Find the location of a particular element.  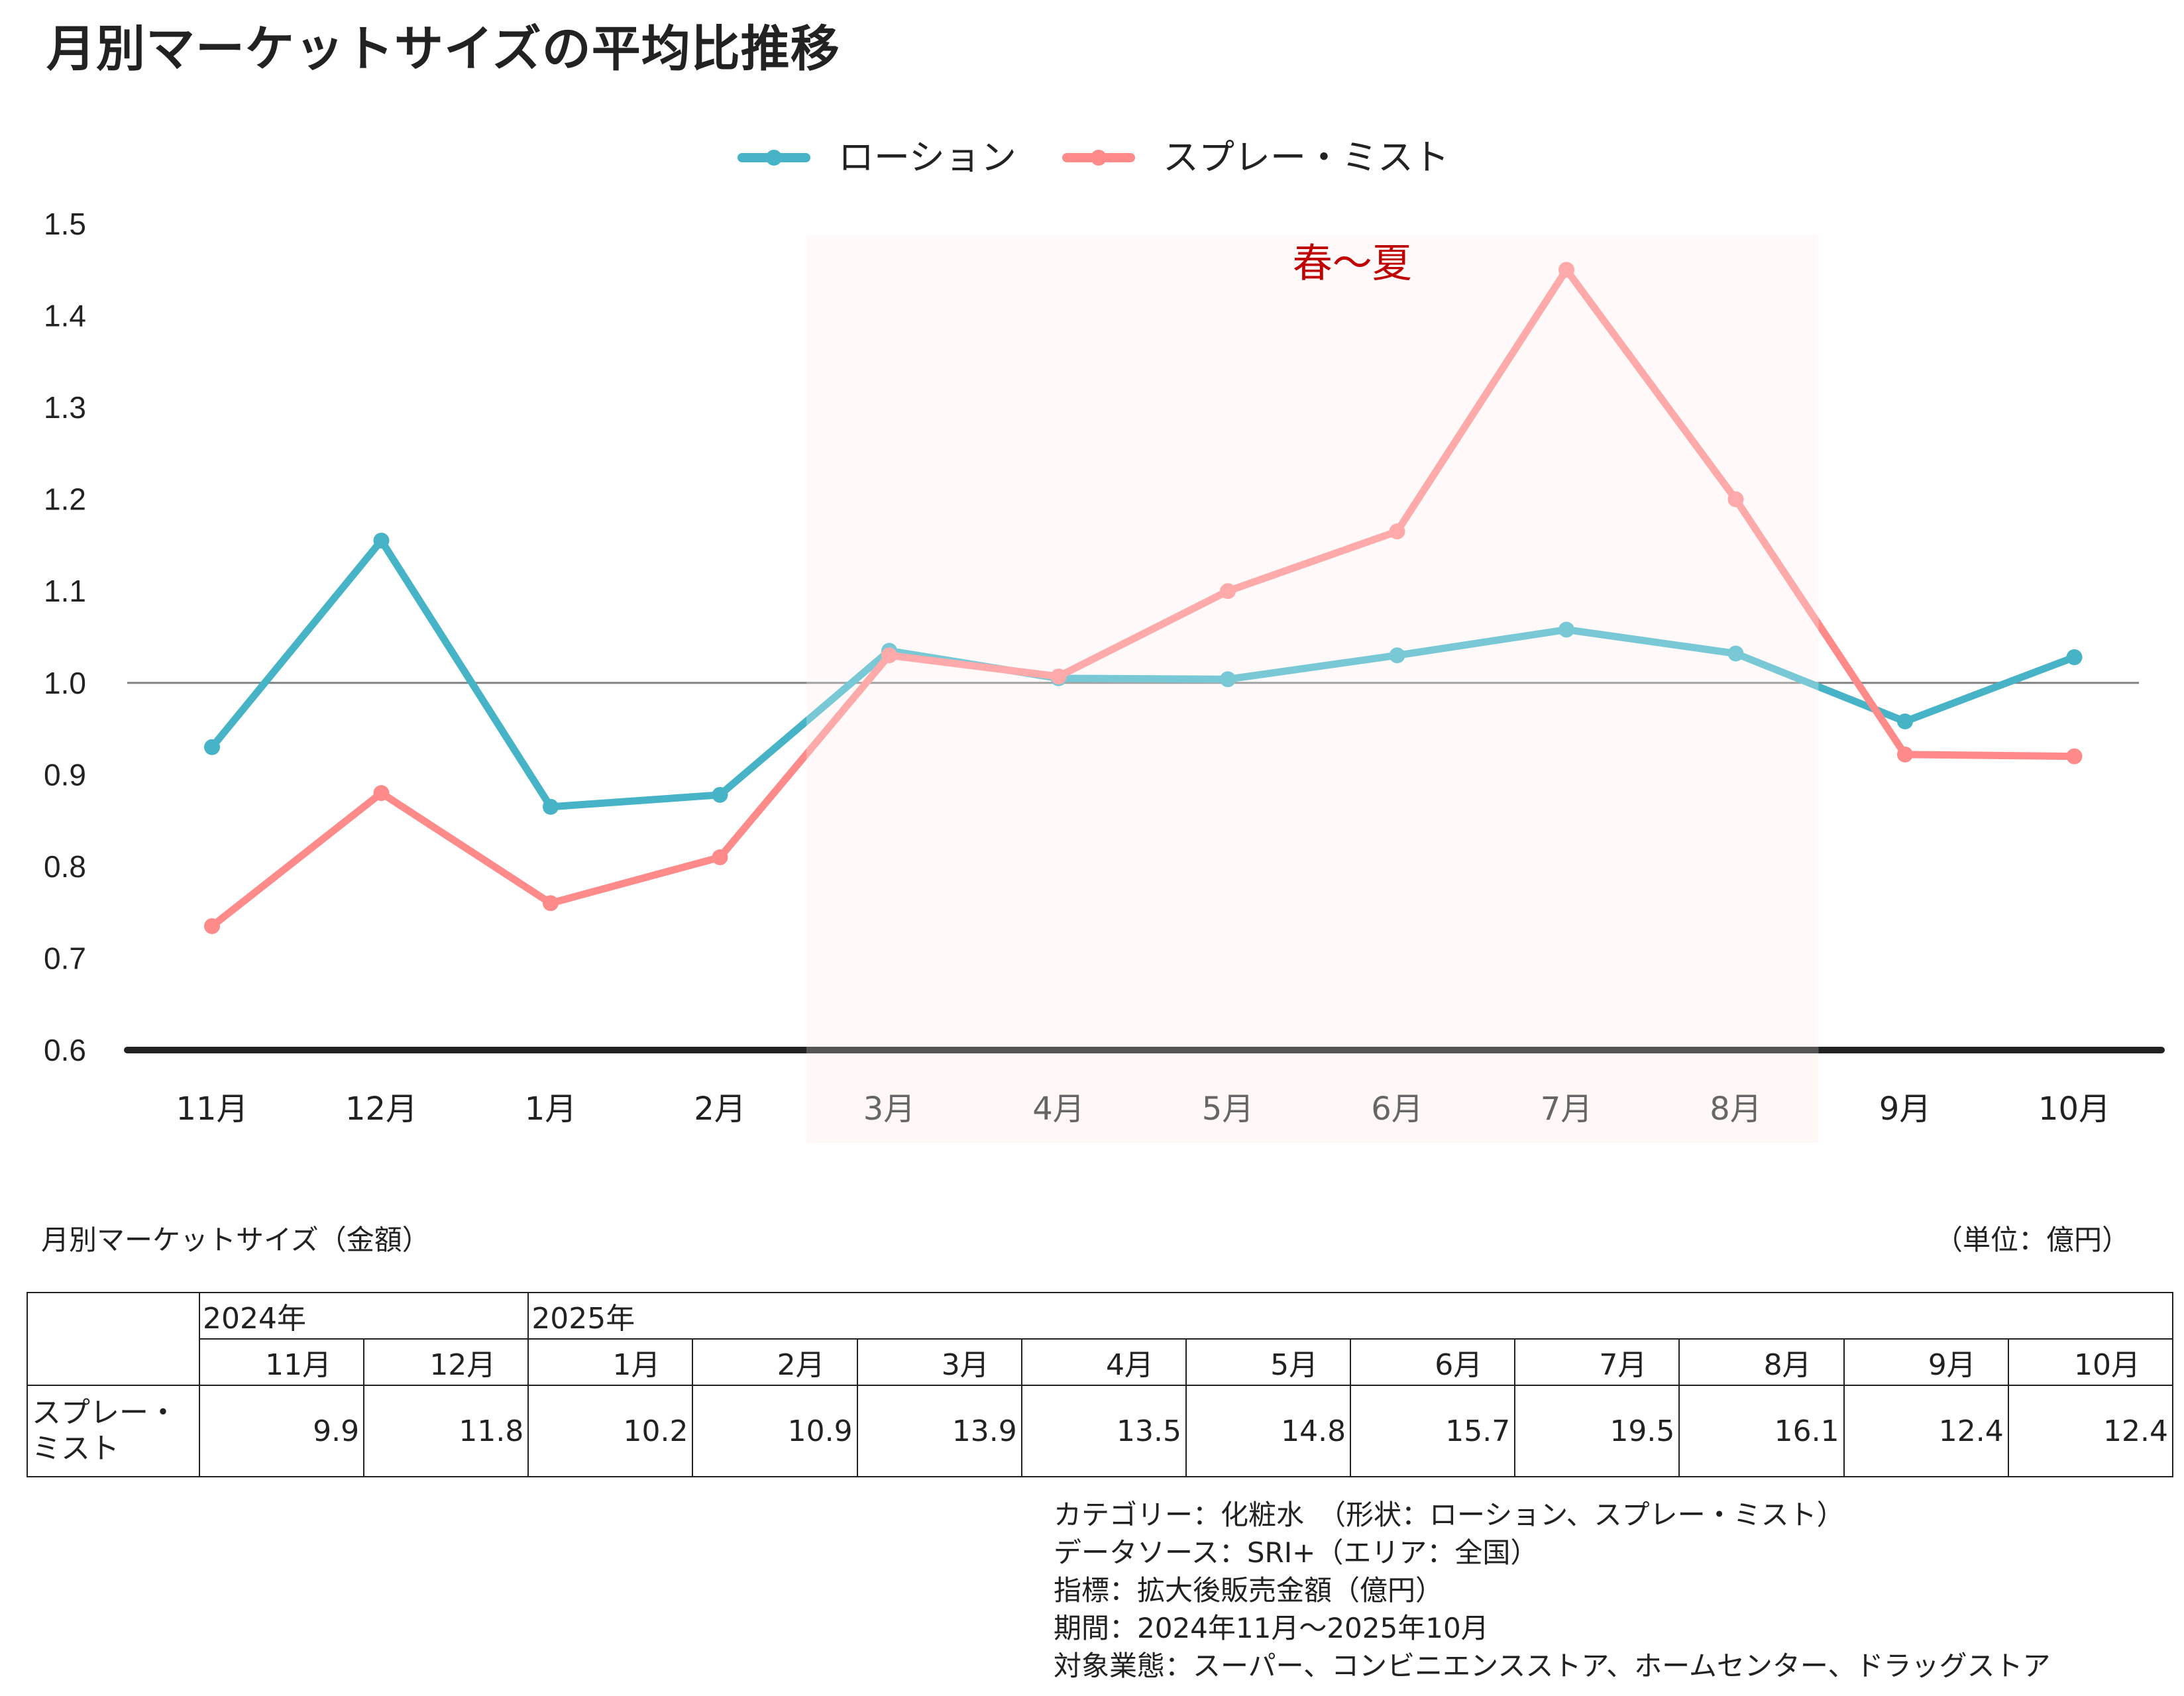

x-tick-label: 8月 is located at coordinates (1736, 1109).